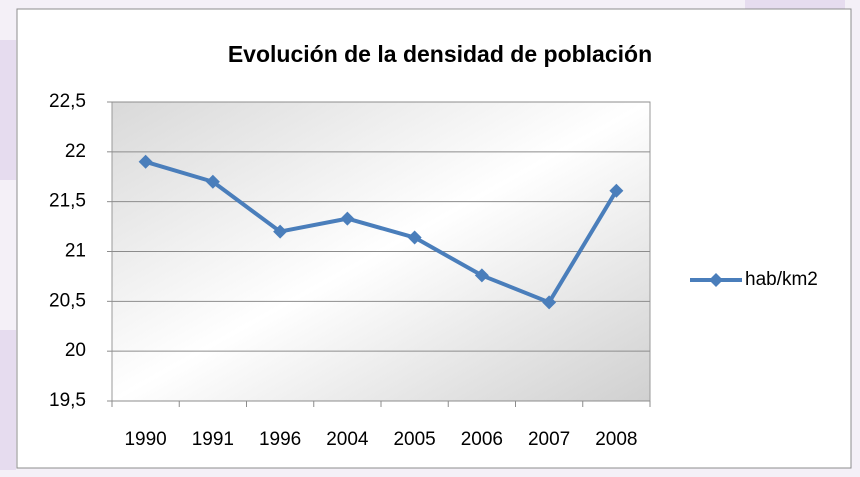 Image resolution: width=860 pixels, height=477 pixels. Describe the element at coordinates (440, 54) in the screenshot. I see `chart-title: Evolución de la densidad de población` at that location.